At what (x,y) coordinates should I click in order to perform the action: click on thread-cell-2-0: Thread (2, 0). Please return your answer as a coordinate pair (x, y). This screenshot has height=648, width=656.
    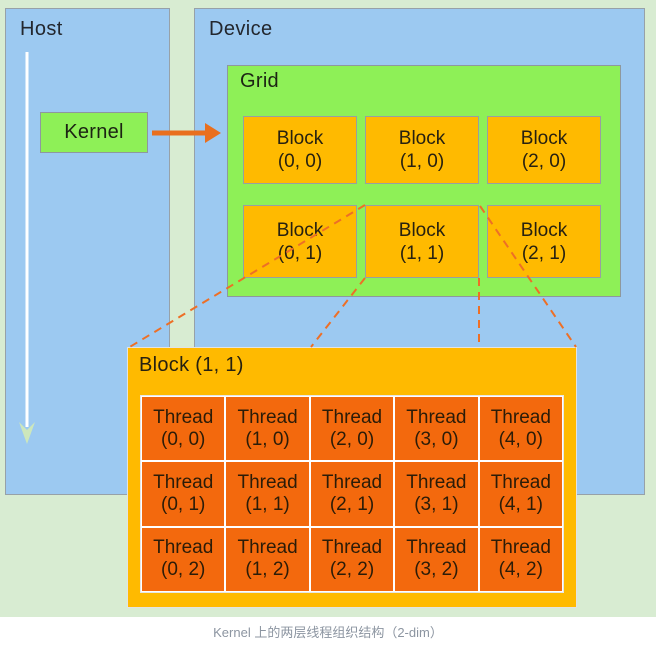
    Looking at the image, I should click on (352, 429).